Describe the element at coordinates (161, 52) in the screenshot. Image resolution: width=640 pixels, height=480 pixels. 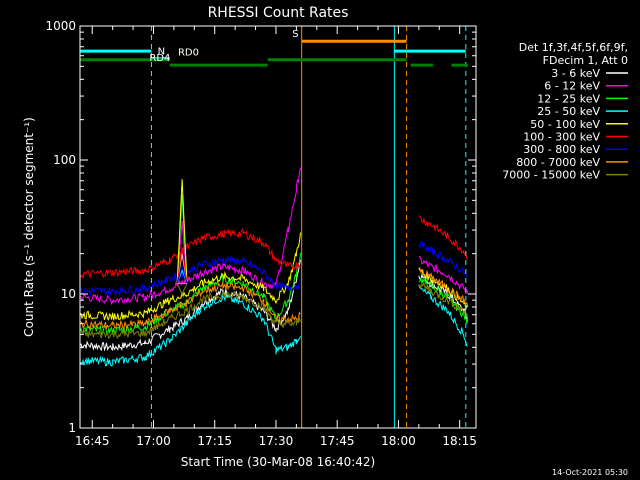
I see `state-bar-label-n: N` at that location.